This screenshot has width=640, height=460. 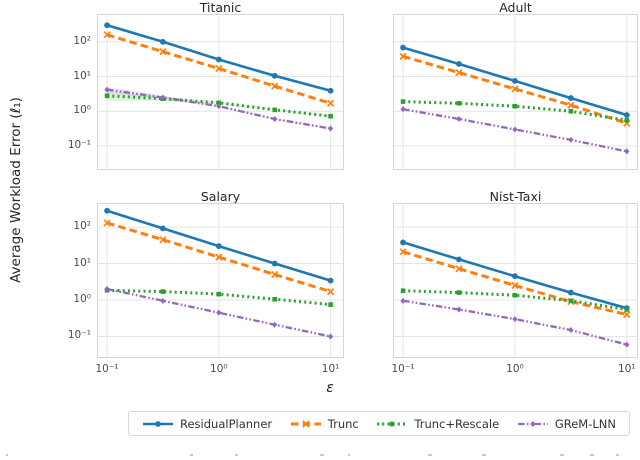 I want to click on legend-item-grem-lnn: GReM-LNN, so click(x=566, y=424).